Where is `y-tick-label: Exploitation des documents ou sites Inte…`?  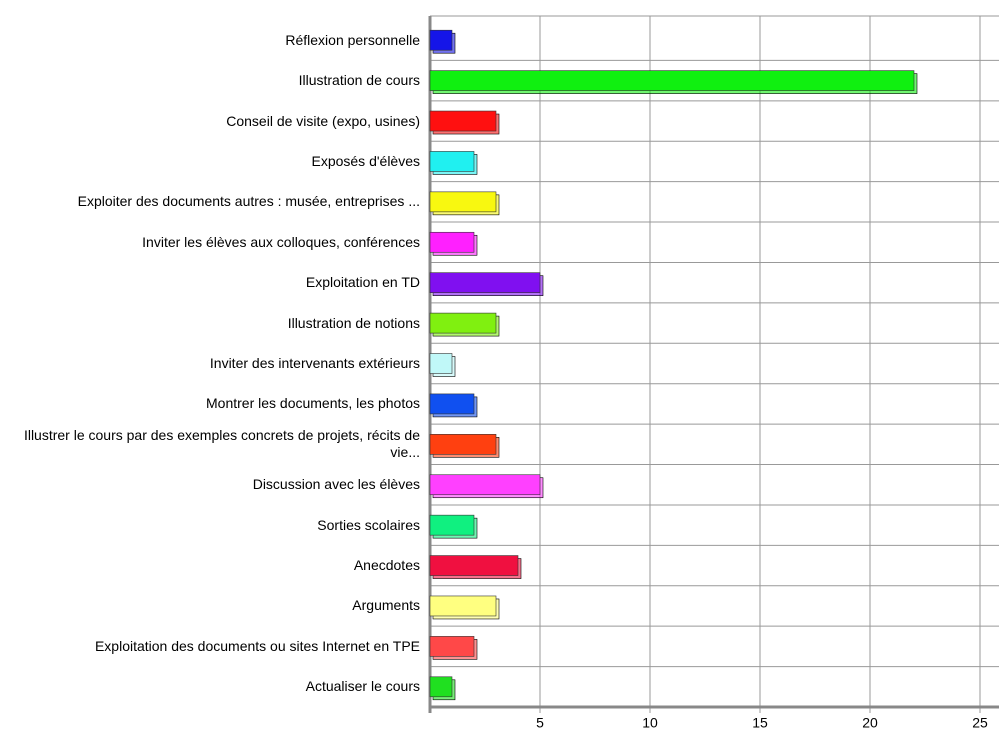 y-tick-label: Exploitation des documents ou sites Inte… is located at coordinates (257, 645).